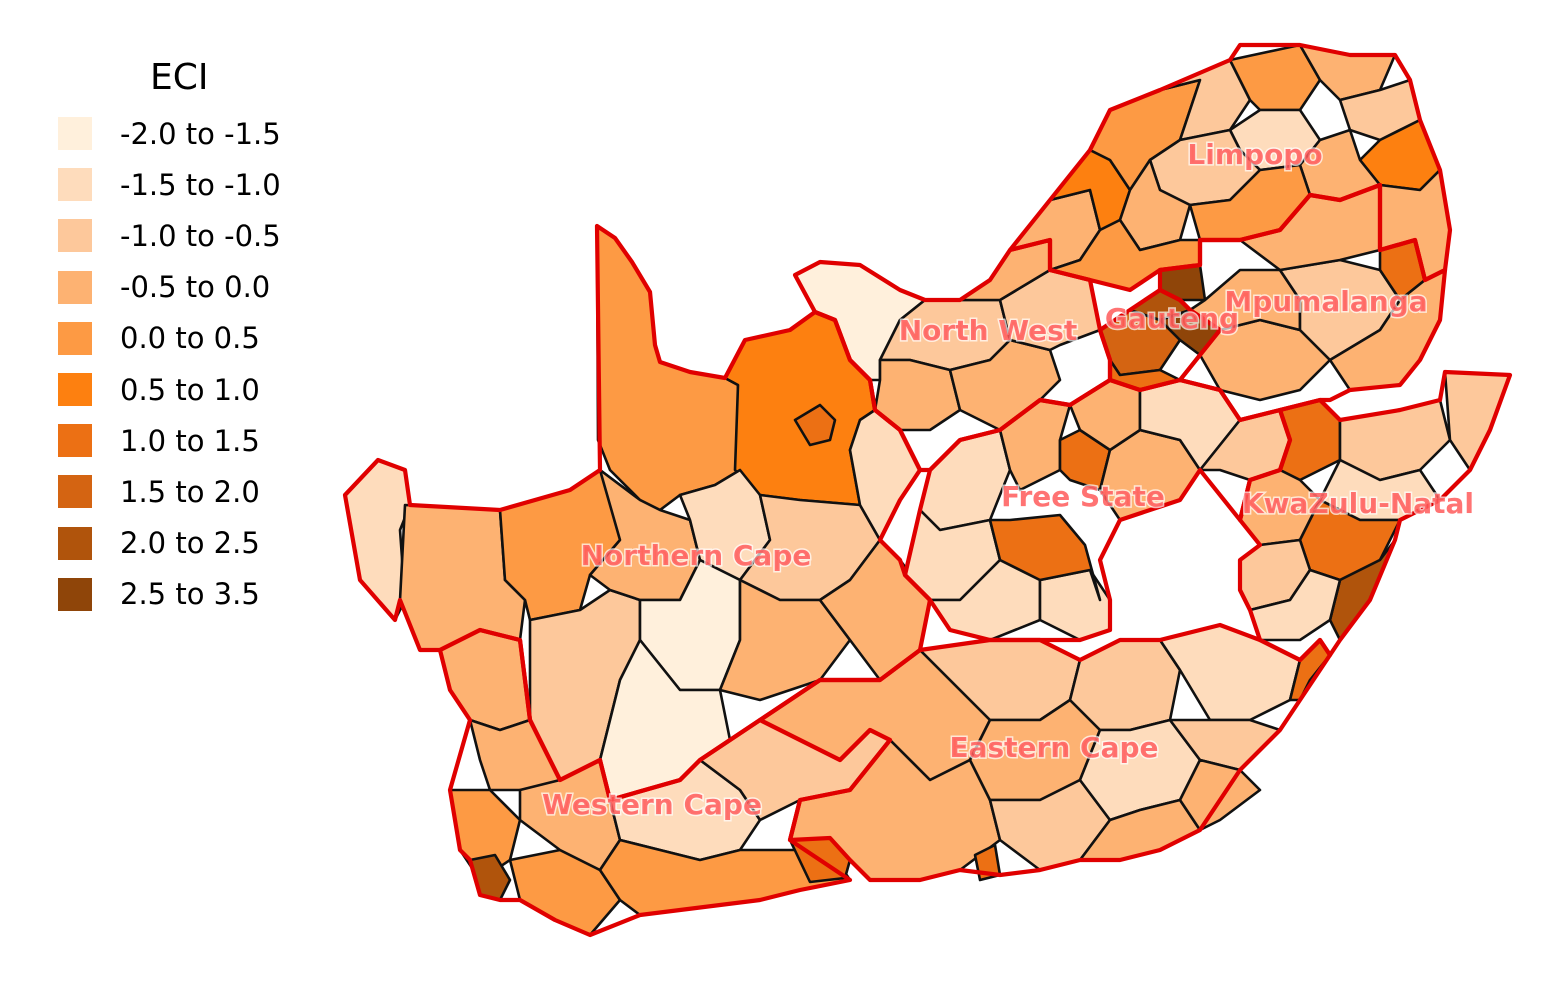 The image size is (1548, 981). Describe the element at coordinates (988, 330) in the screenshot. I see `province-label-north-west: North West` at that location.